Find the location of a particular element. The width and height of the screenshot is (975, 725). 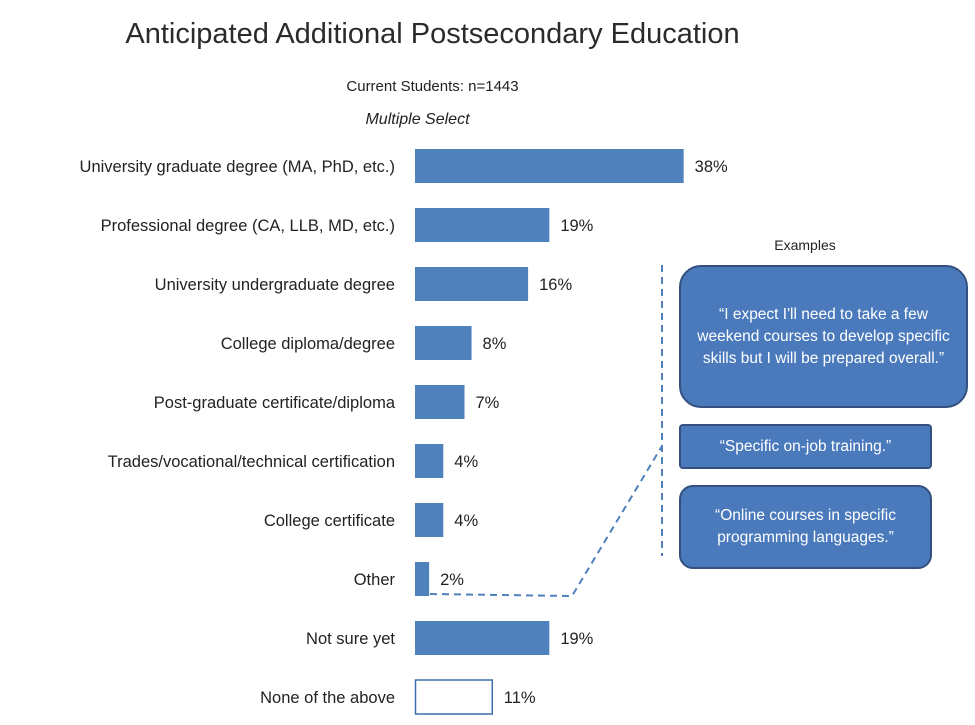

value-label-college-certificate: 4% is located at coordinates (466, 521).